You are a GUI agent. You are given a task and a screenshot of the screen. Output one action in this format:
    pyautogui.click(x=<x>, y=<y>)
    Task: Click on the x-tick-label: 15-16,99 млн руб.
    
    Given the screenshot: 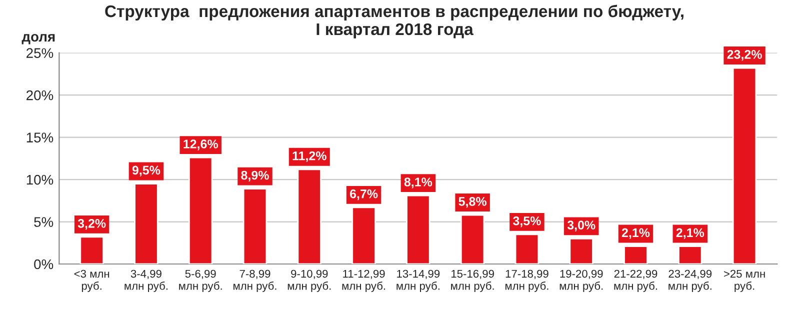 What is the action you would take?
    pyautogui.click(x=472, y=281)
    